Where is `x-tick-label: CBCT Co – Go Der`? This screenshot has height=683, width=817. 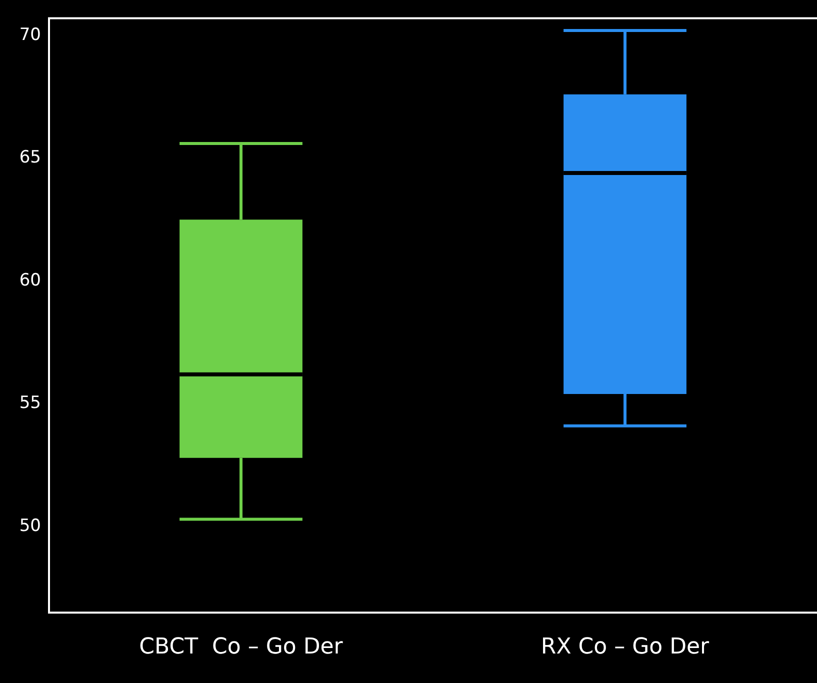 x-tick-label: CBCT Co – Go Der is located at coordinates (241, 647).